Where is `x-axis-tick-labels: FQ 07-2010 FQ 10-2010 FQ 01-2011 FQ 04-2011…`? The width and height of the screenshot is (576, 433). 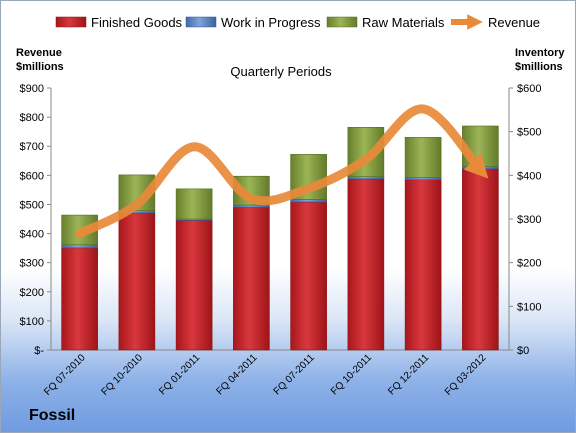 x-axis-tick-labels: FQ 07-2010 FQ 10-2010 FQ 01-2011 FQ 04-2011… is located at coordinates (265, 375).